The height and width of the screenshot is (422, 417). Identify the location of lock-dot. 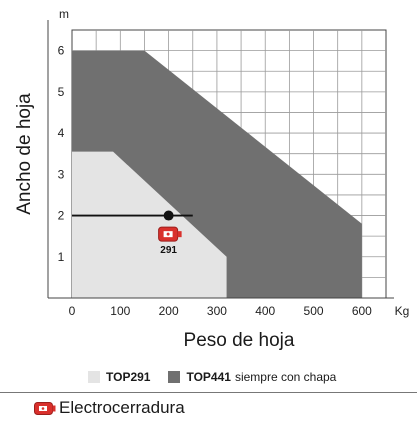
(168, 234).